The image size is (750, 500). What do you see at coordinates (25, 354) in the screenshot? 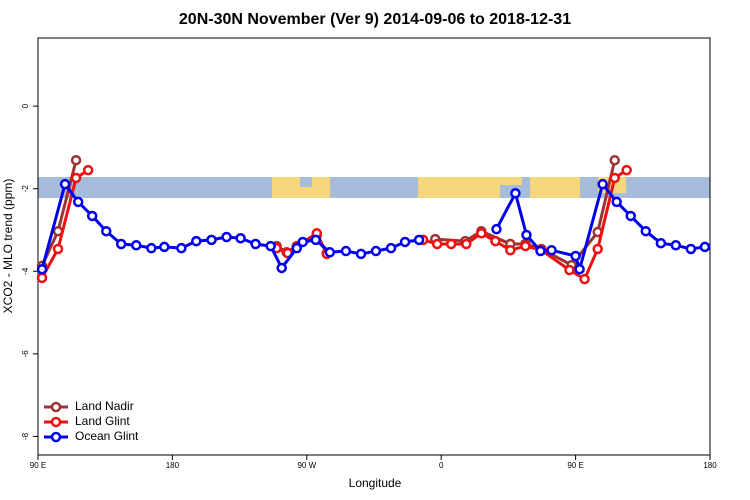
I see `y-tick-label: -6` at bounding box center [25, 354].